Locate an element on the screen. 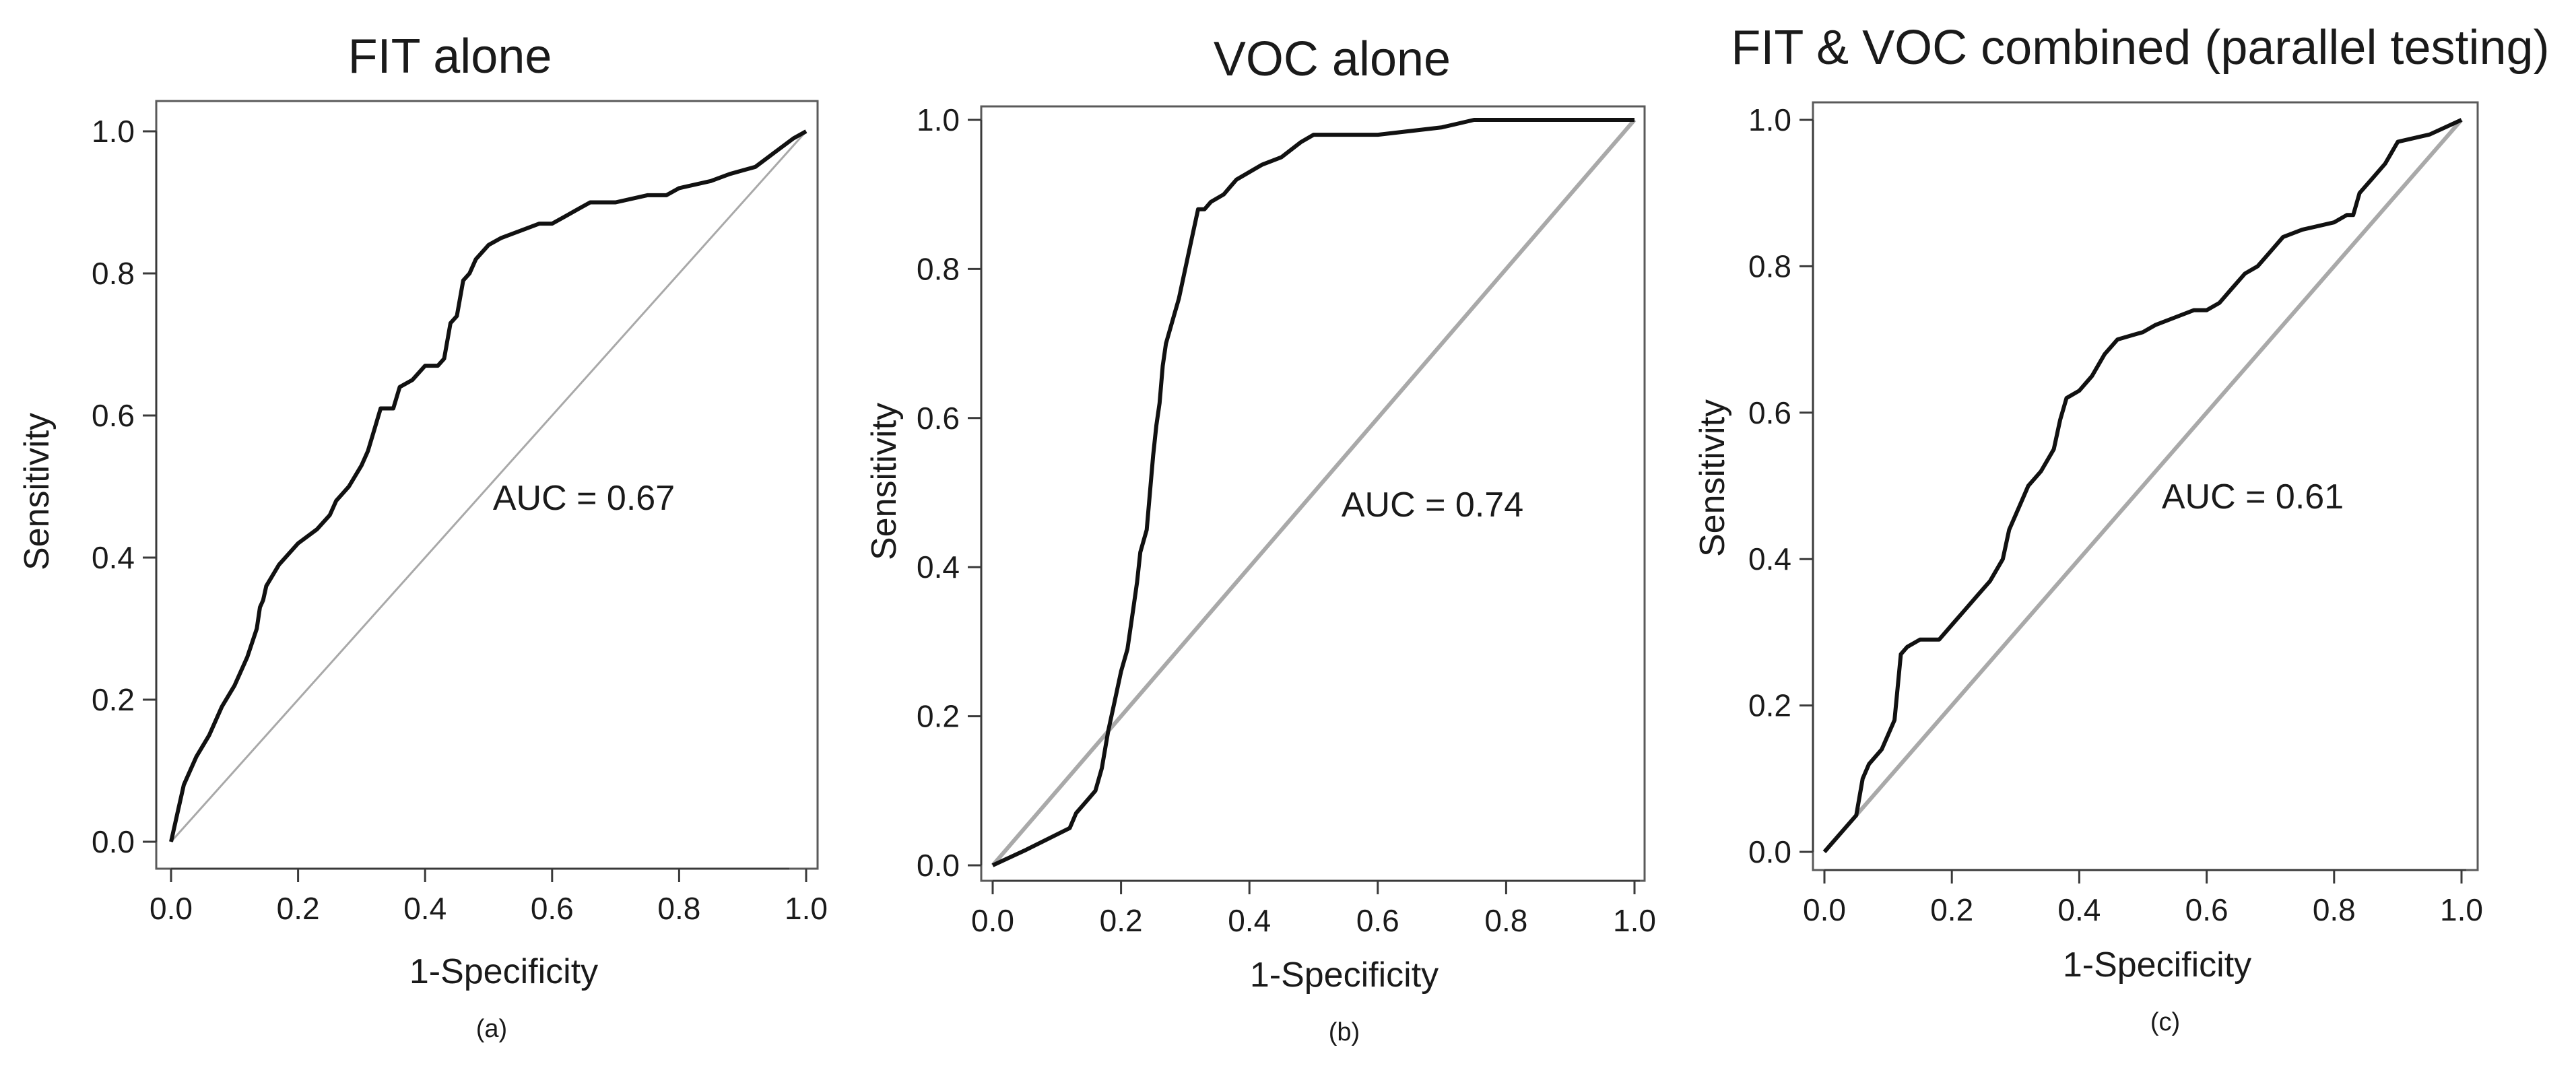 The height and width of the screenshot is (1066, 2576). panel-caption: (c) is located at coordinates (2165, 1022).